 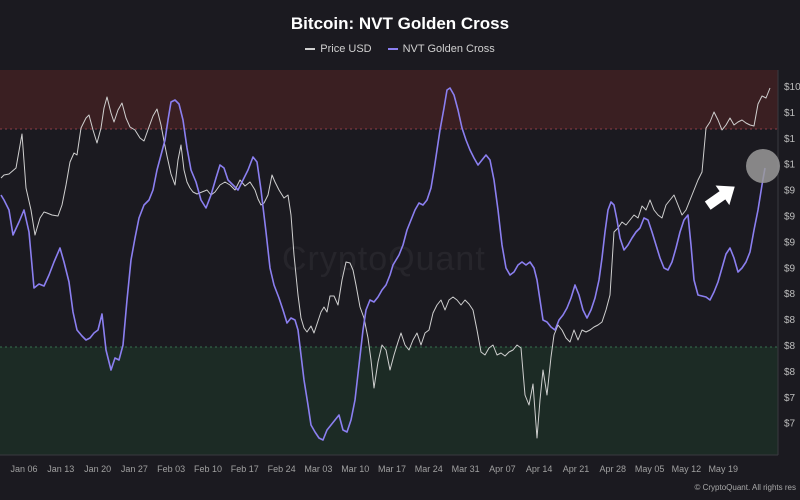 What do you see at coordinates (392, 469) in the screenshot?
I see `x-tick-label: Mar 17` at bounding box center [392, 469].